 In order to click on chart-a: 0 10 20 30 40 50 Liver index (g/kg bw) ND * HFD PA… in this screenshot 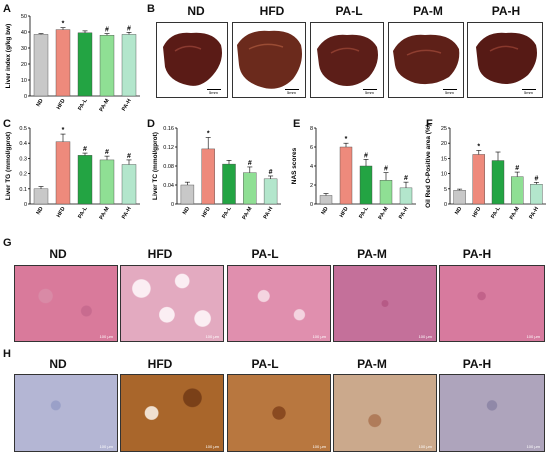, I will do `click(72, 63)`.